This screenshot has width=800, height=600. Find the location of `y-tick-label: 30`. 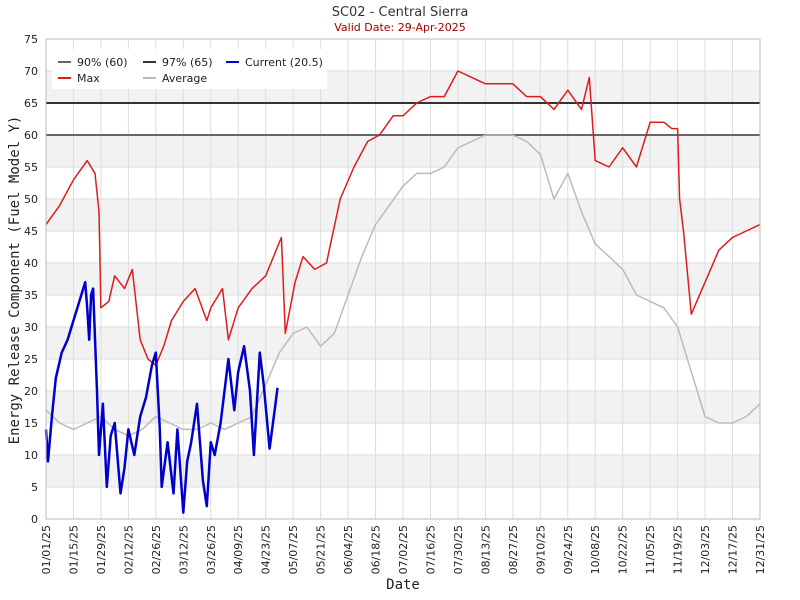

y-tick-label: 30 is located at coordinates (31, 327).